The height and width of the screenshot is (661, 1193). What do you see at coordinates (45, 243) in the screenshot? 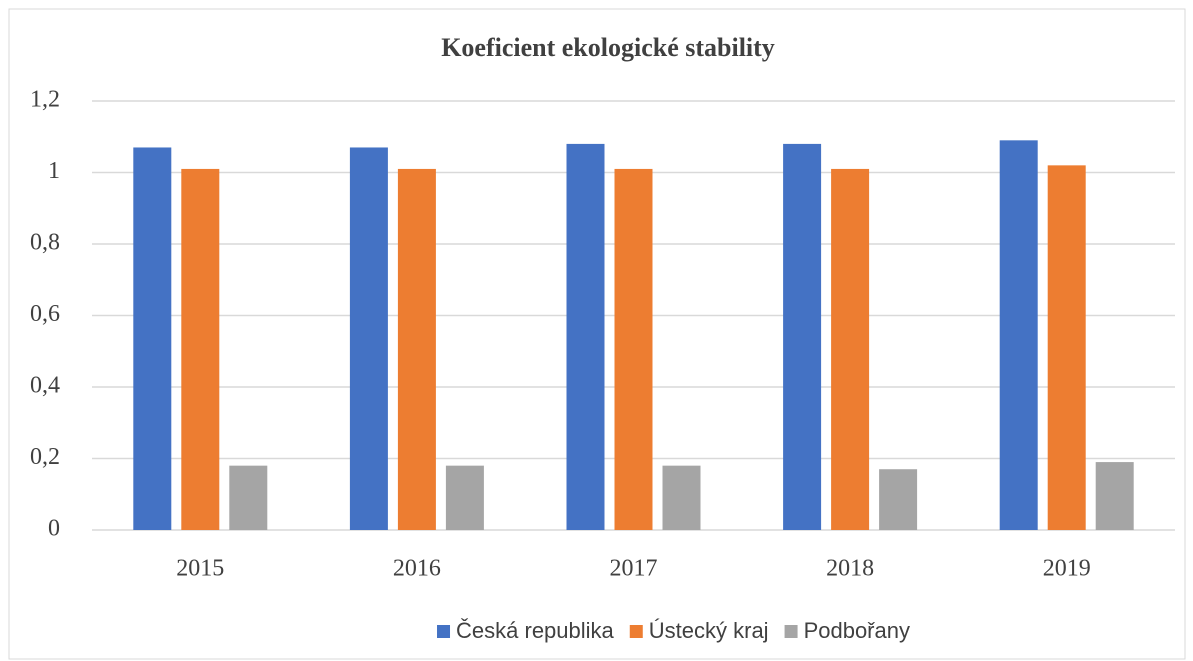
I see `y-tick-label: 0,8` at bounding box center [45, 243].